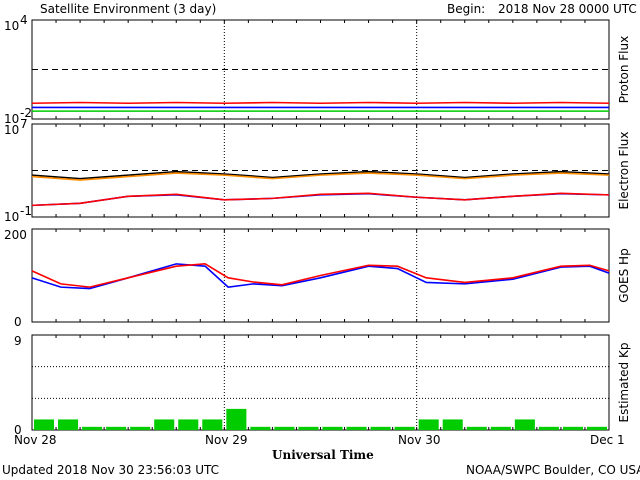  Describe the element at coordinates (26, 113) in the screenshot. I see `y-tick-bottom-exponent: -2` at that location.